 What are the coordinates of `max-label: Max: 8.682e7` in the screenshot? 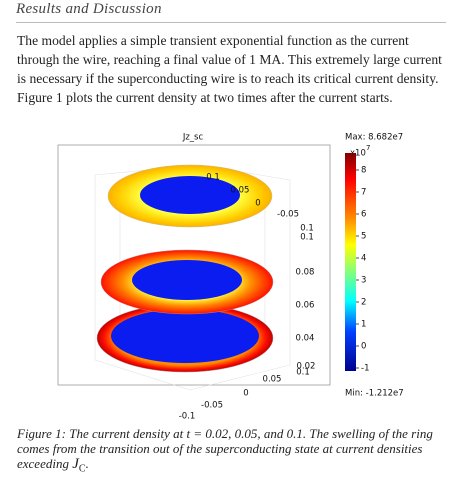 It's located at (374, 138).